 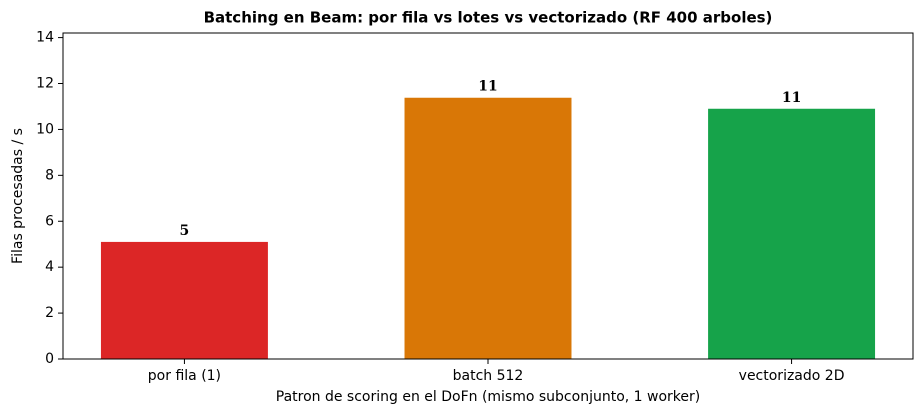 What do you see at coordinates (49, 221) in the screenshot?
I see `y-tick-label: 6` at bounding box center [49, 221].